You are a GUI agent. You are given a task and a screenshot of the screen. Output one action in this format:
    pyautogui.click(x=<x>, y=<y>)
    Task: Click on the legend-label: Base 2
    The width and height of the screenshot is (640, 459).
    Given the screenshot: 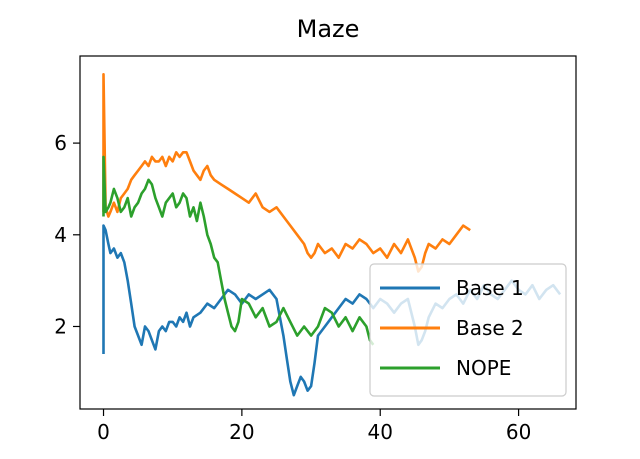 What is the action you would take?
    pyautogui.click(x=490, y=328)
    